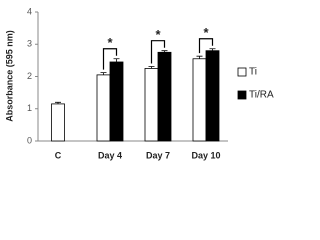 The width and height of the screenshot is (320, 240). Describe the element at coordinates (253, 72) in the screenshot. I see `legend-label: Ti` at that location.